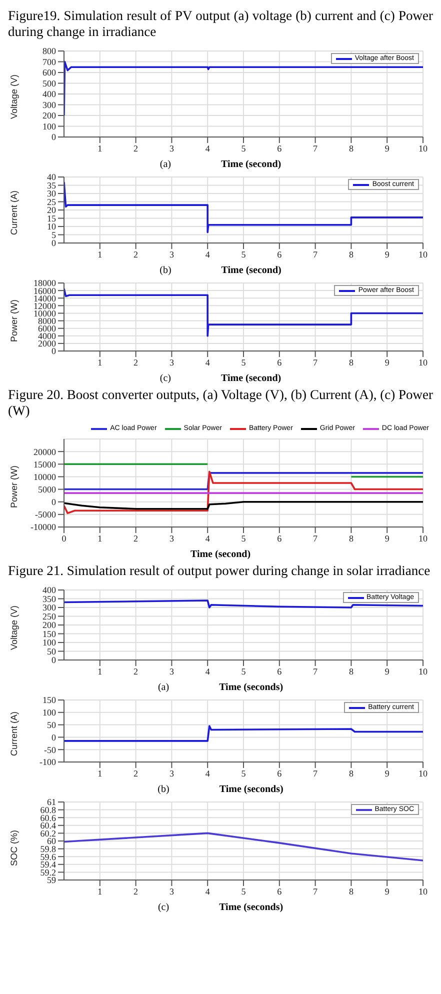 This screenshot has height=994, width=441. What do you see at coordinates (220, 571) in the screenshot?
I see `caption: Figure 21. Simulation result of output power during change in solar irradiance` at bounding box center [220, 571].